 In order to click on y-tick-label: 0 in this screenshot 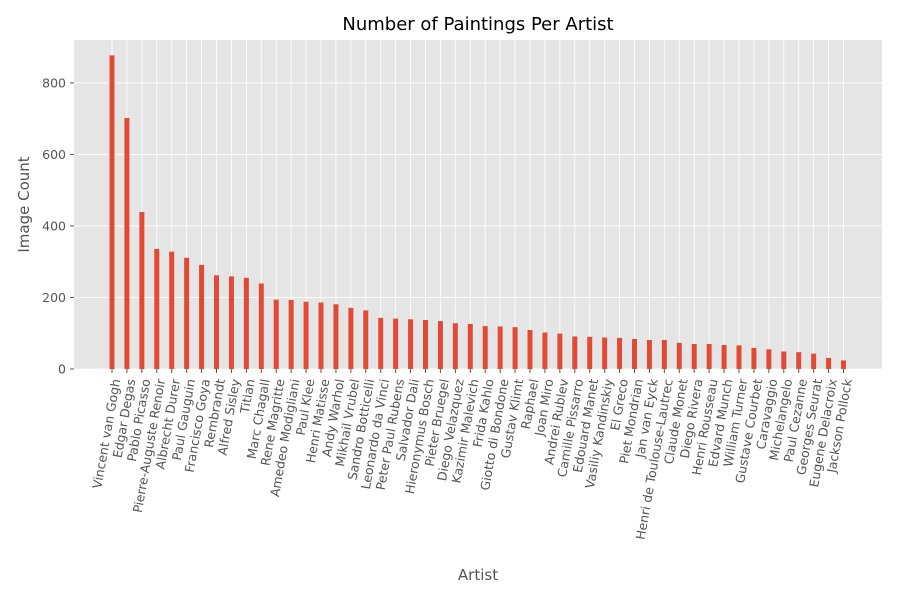, I will do `click(62, 369)`.